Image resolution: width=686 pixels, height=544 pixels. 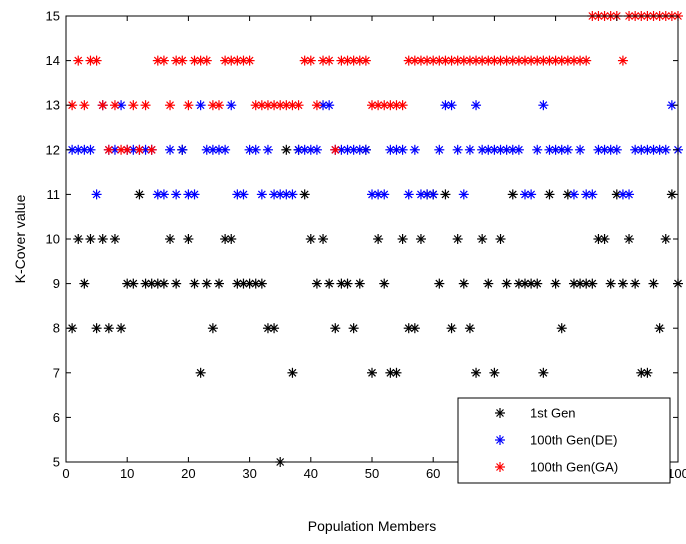 What do you see at coordinates (372, 526) in the screenshot?
I see `x-axis-label: Population Members` at bounding box center [372, 526].